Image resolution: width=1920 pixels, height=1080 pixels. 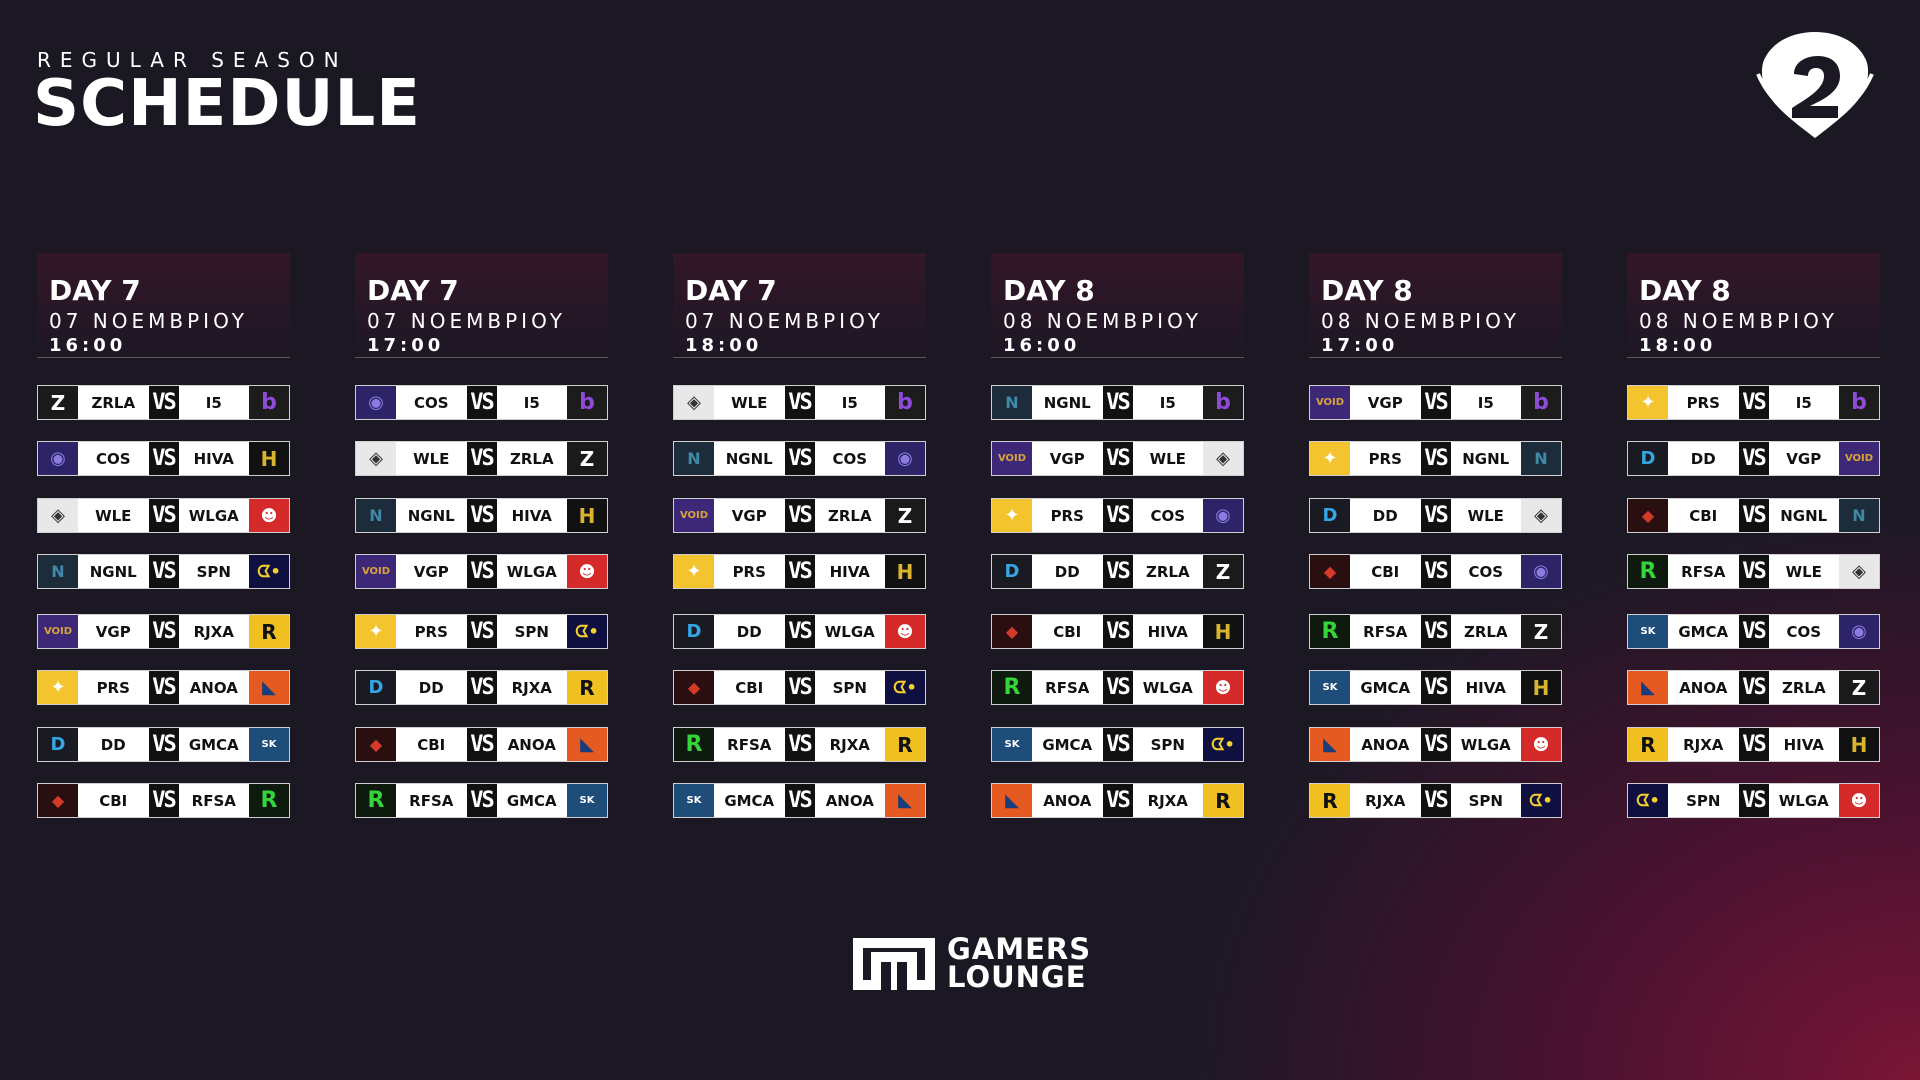 What do you see at coordinates (163, 744) in the screenshot?
I see `match-row: D DD VS GMCA SK` at bounding box center [163, 744].